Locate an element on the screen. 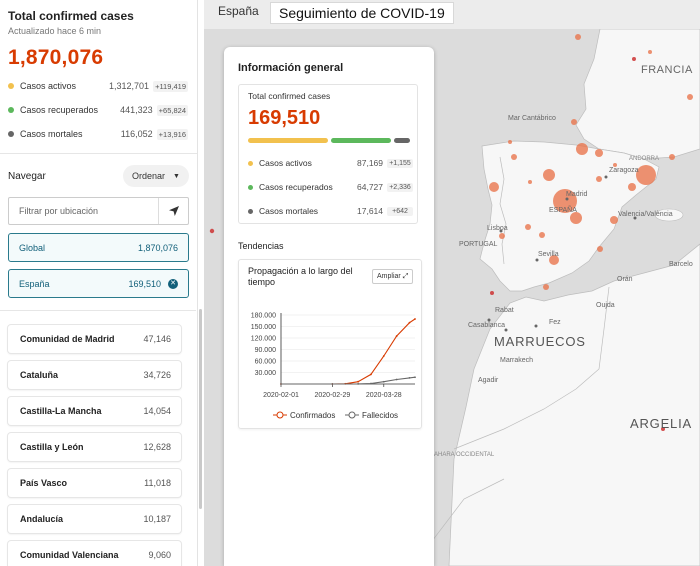 The height and width of the screenshot is (566, 700). global-total-count: 1,870,076 is located at coordinates (56, 57).